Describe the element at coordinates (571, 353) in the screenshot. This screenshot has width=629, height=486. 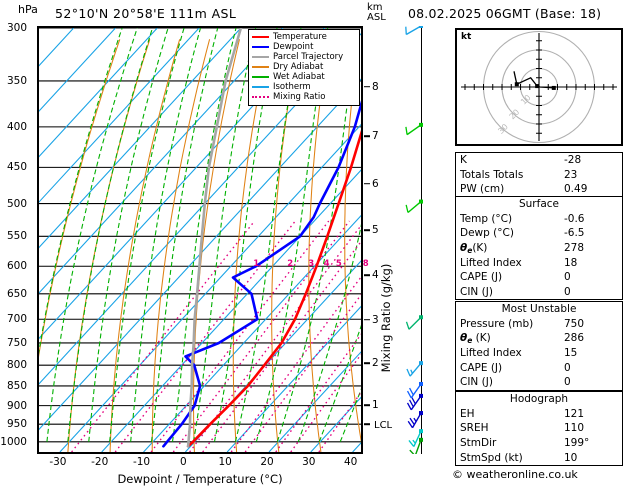
I see `table-row-value: 15` at that location.